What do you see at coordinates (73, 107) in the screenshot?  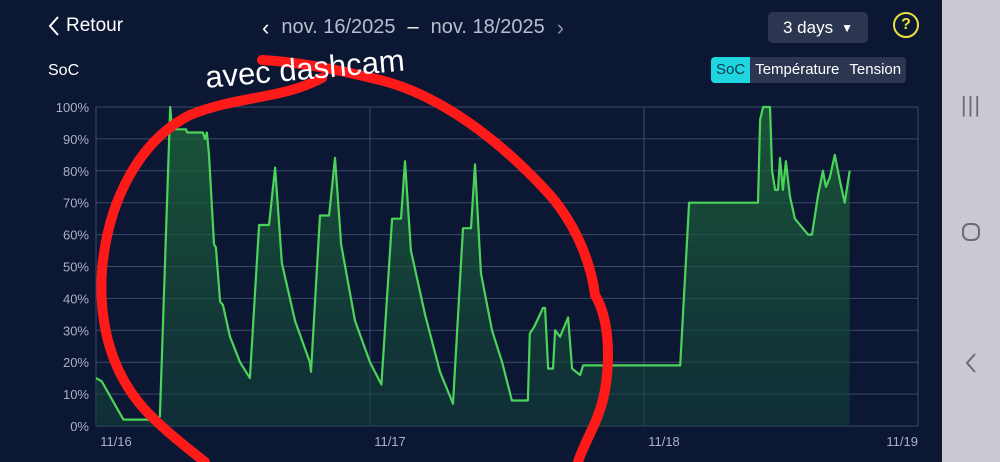 I see `y-tick-label: 100%` at bounding box center [73, 107].